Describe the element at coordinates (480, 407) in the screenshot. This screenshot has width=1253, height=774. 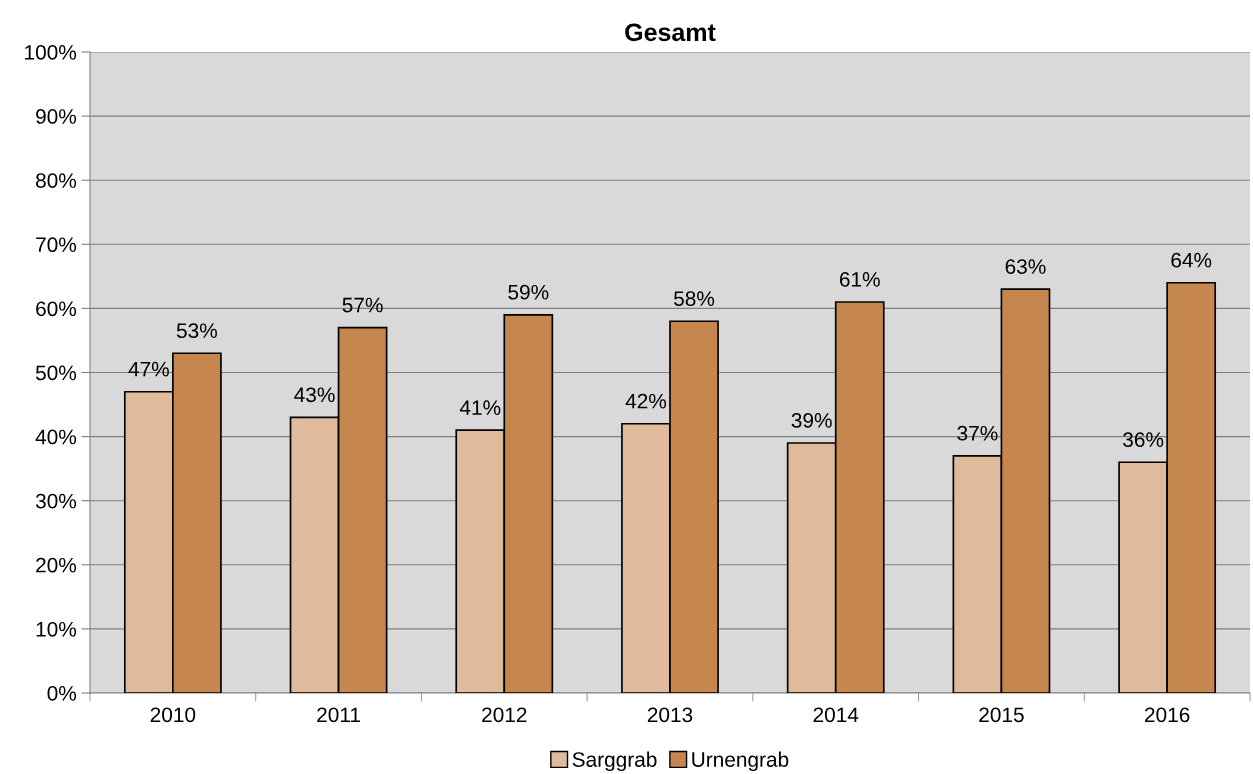
I see `data-label: 41%` at that location.